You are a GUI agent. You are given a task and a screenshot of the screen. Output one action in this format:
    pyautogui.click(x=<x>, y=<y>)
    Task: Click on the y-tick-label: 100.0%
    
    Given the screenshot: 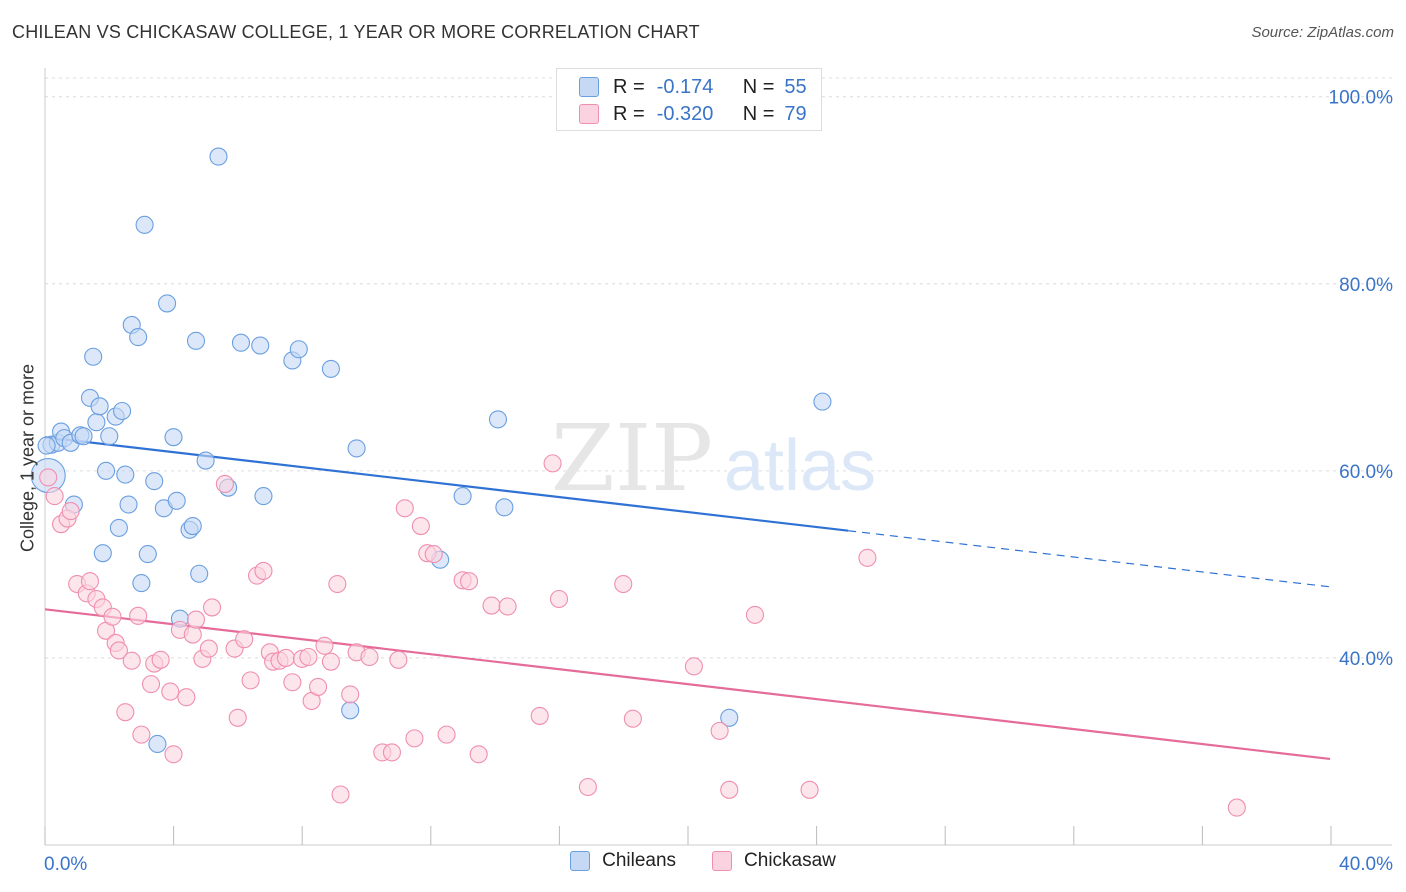 What is the action you would take?
    pyautogui.click(x=1361, y=98)
    